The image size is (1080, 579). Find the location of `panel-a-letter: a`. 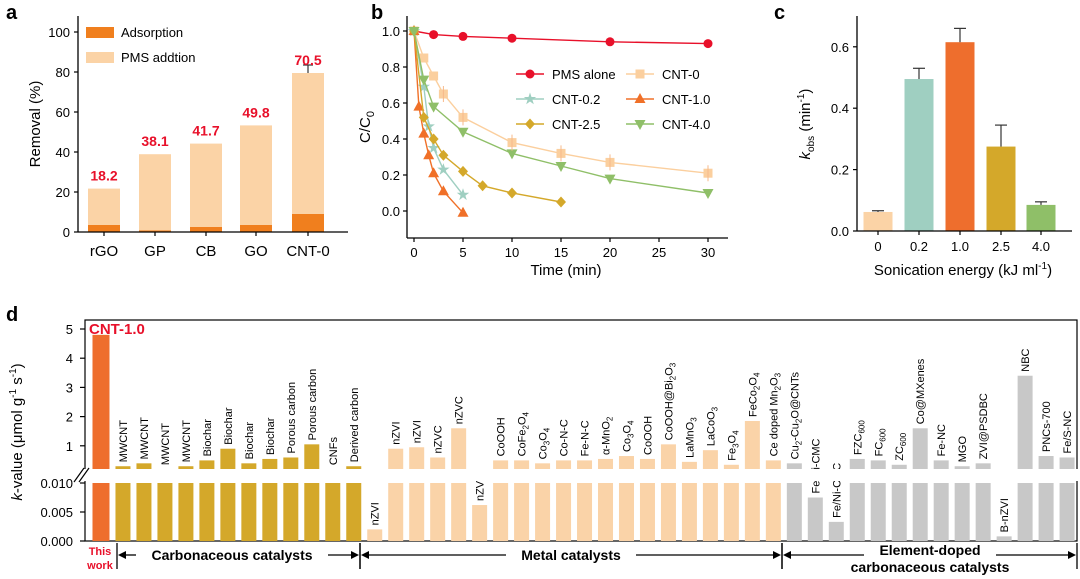

panel-a-letter: a is located at coordinates (12, 13).